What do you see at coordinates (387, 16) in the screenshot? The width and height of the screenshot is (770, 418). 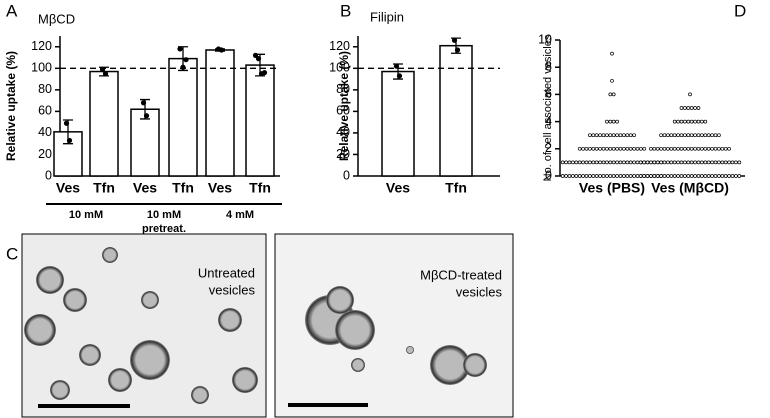 I see `panel-title: Filipin` at bounding box center [387, 16].